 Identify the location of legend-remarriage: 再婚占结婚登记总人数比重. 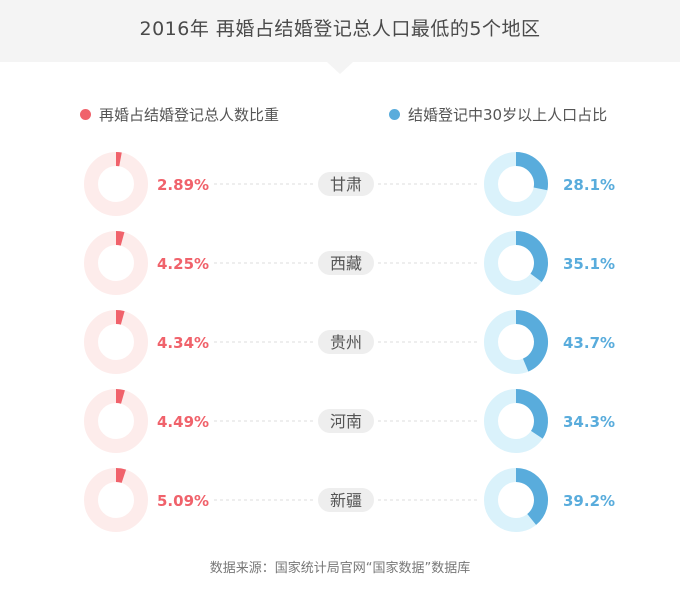
(179, 114).